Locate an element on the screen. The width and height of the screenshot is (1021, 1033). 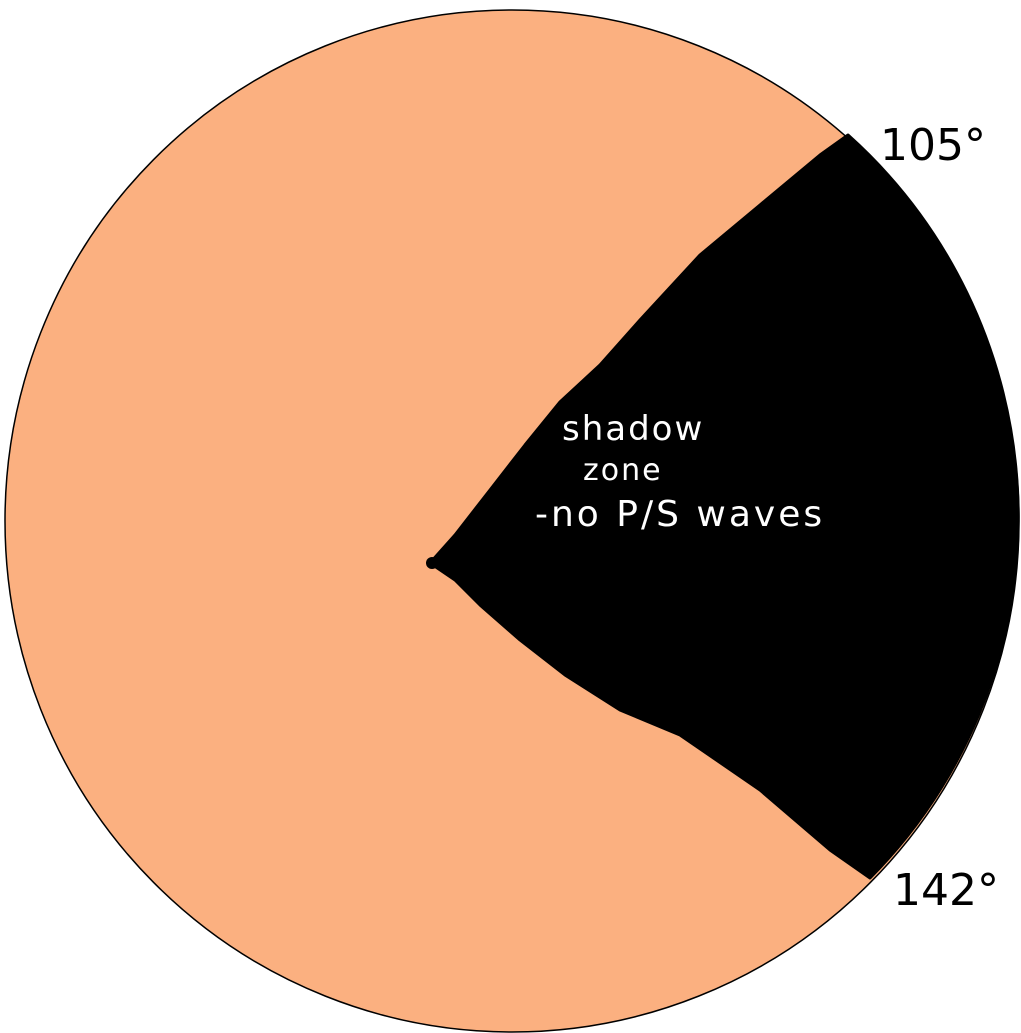
shadow-zone-label-line2: zone is located at coordinates (623, 470).